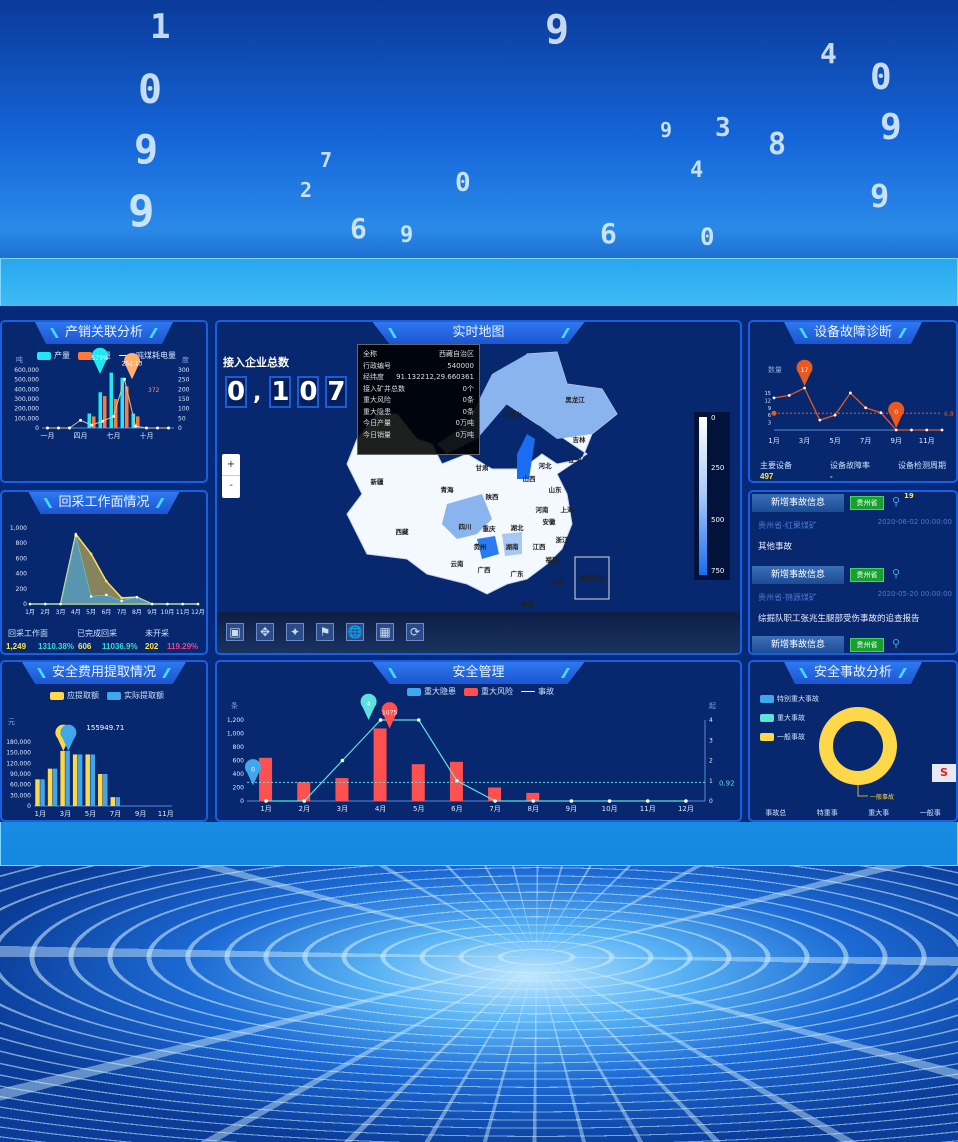 The height and width of the screenshot is (1142, 958). I want to click on zoom-in-button: +, so click(231, 465).